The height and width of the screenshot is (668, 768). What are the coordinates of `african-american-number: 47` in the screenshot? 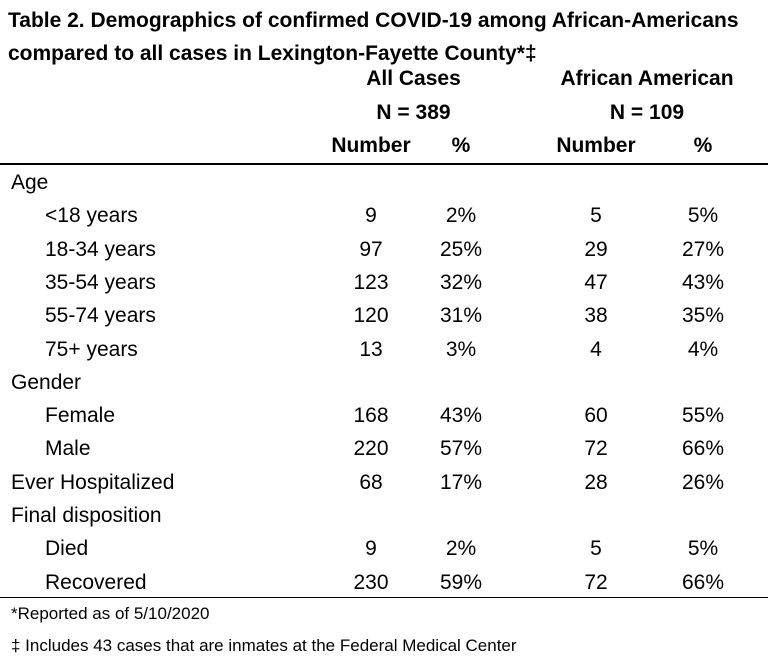 It's located at (596, 282).